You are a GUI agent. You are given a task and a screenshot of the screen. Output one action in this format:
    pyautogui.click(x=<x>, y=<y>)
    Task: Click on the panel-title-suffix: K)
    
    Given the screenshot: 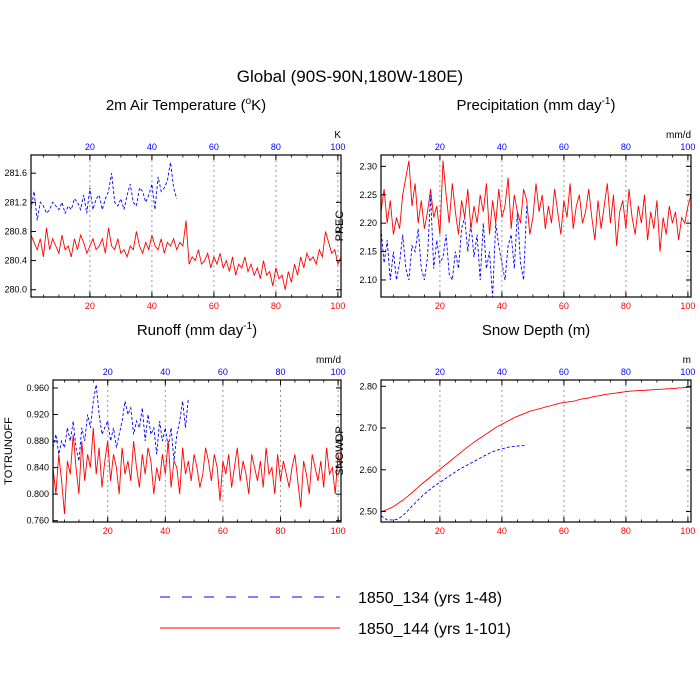 What is the action you would take?
    pyautogui.click(x=258, y=105)
    